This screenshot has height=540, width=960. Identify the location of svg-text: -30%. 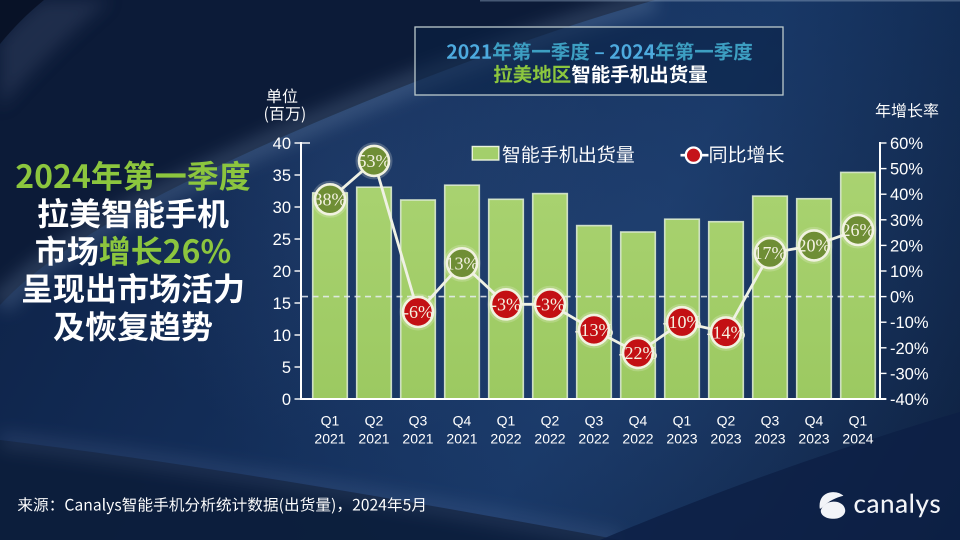
(909, 374).